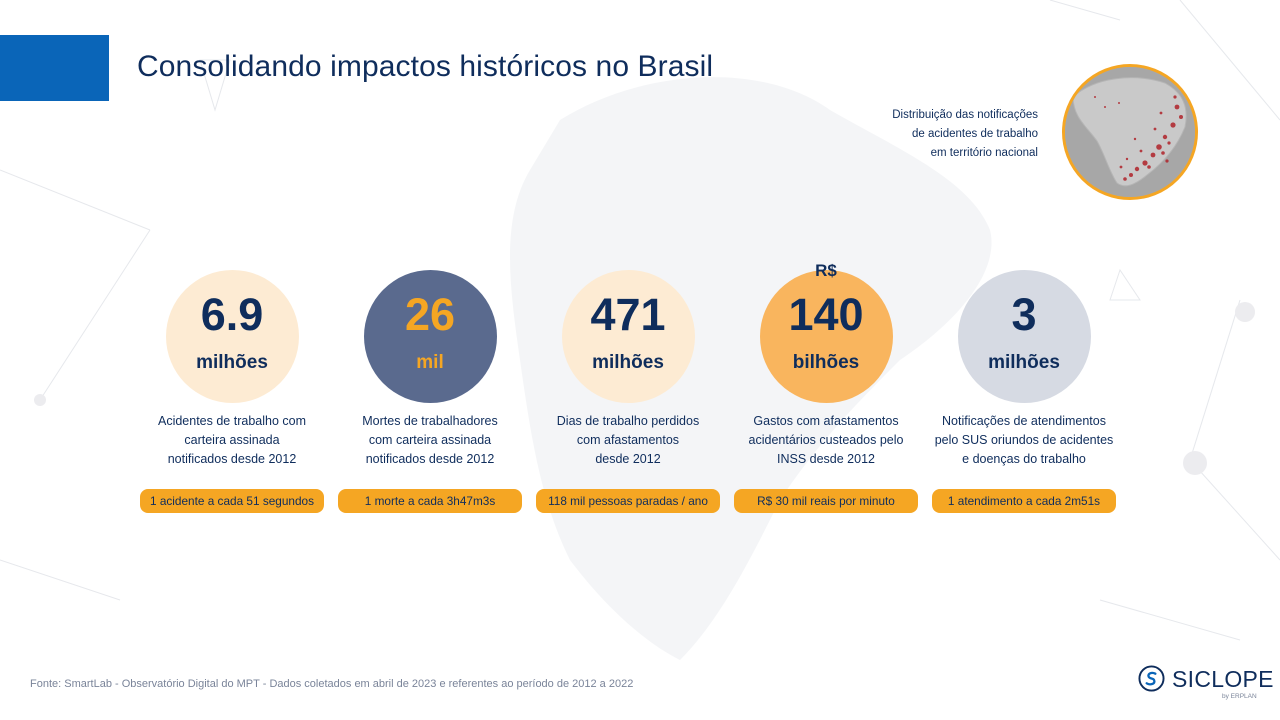 Image resolution: width=1280 pixels, height=720 pixels. I want to click on map-caption-line: de acidentes de trabalho, so click(975, 134).